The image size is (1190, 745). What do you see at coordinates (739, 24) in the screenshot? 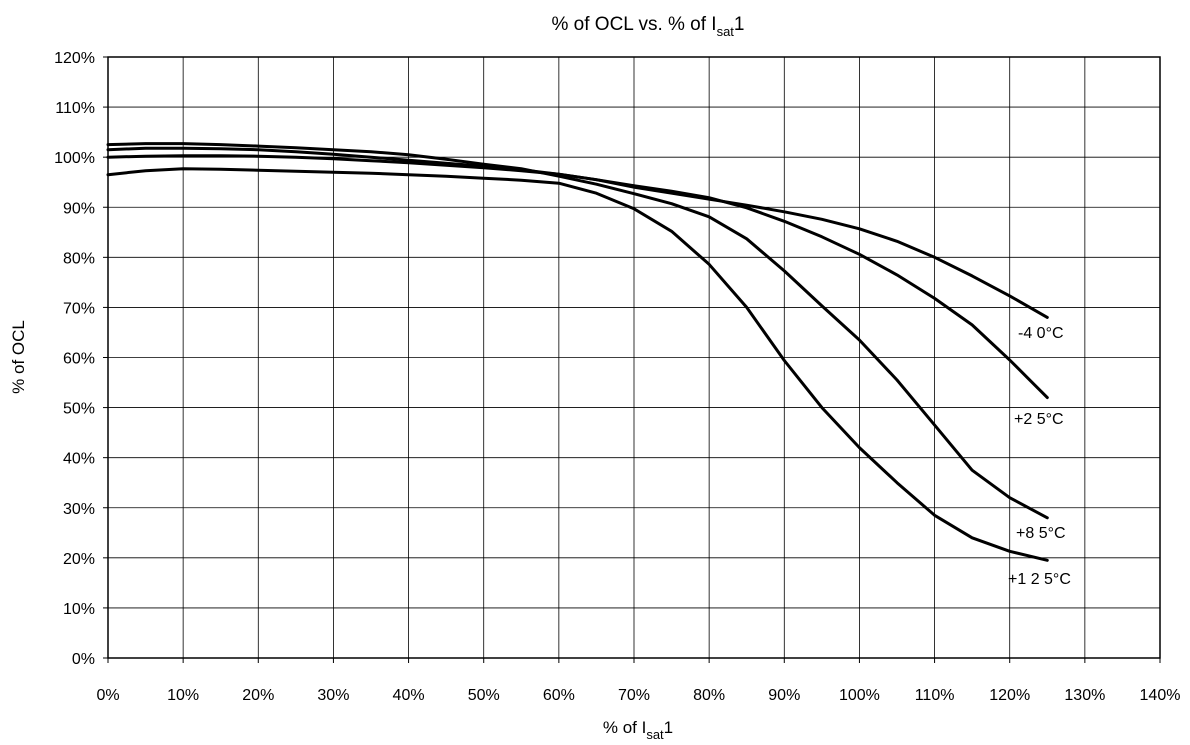
I see `chart-title-suffix: 1` at bounding box center [739, 24].